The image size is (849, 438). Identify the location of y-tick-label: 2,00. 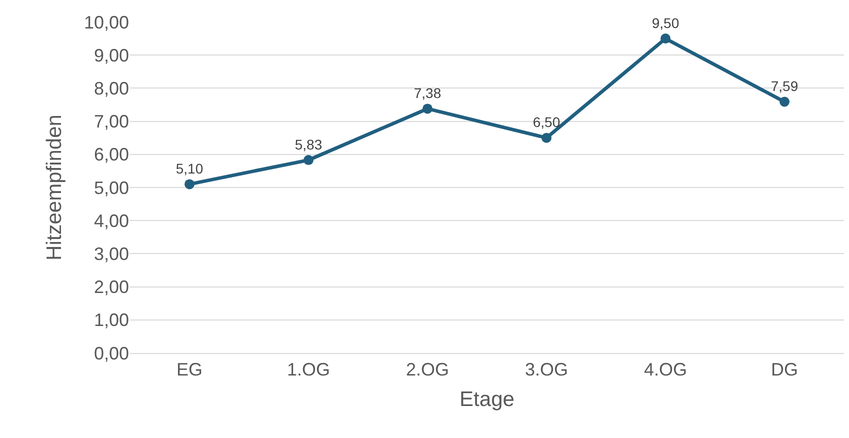
(111, 287).